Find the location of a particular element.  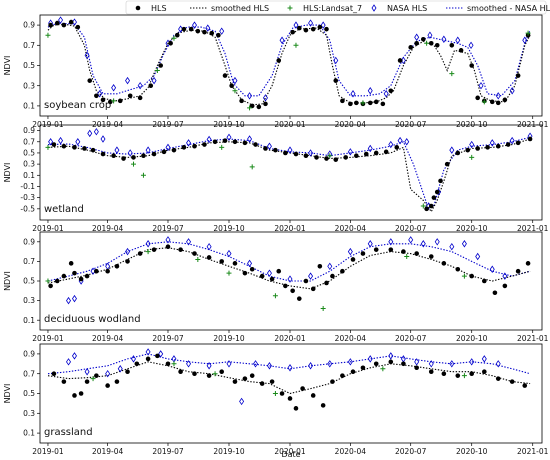

x-axis-label: Date is located at coordinates (290, 454).